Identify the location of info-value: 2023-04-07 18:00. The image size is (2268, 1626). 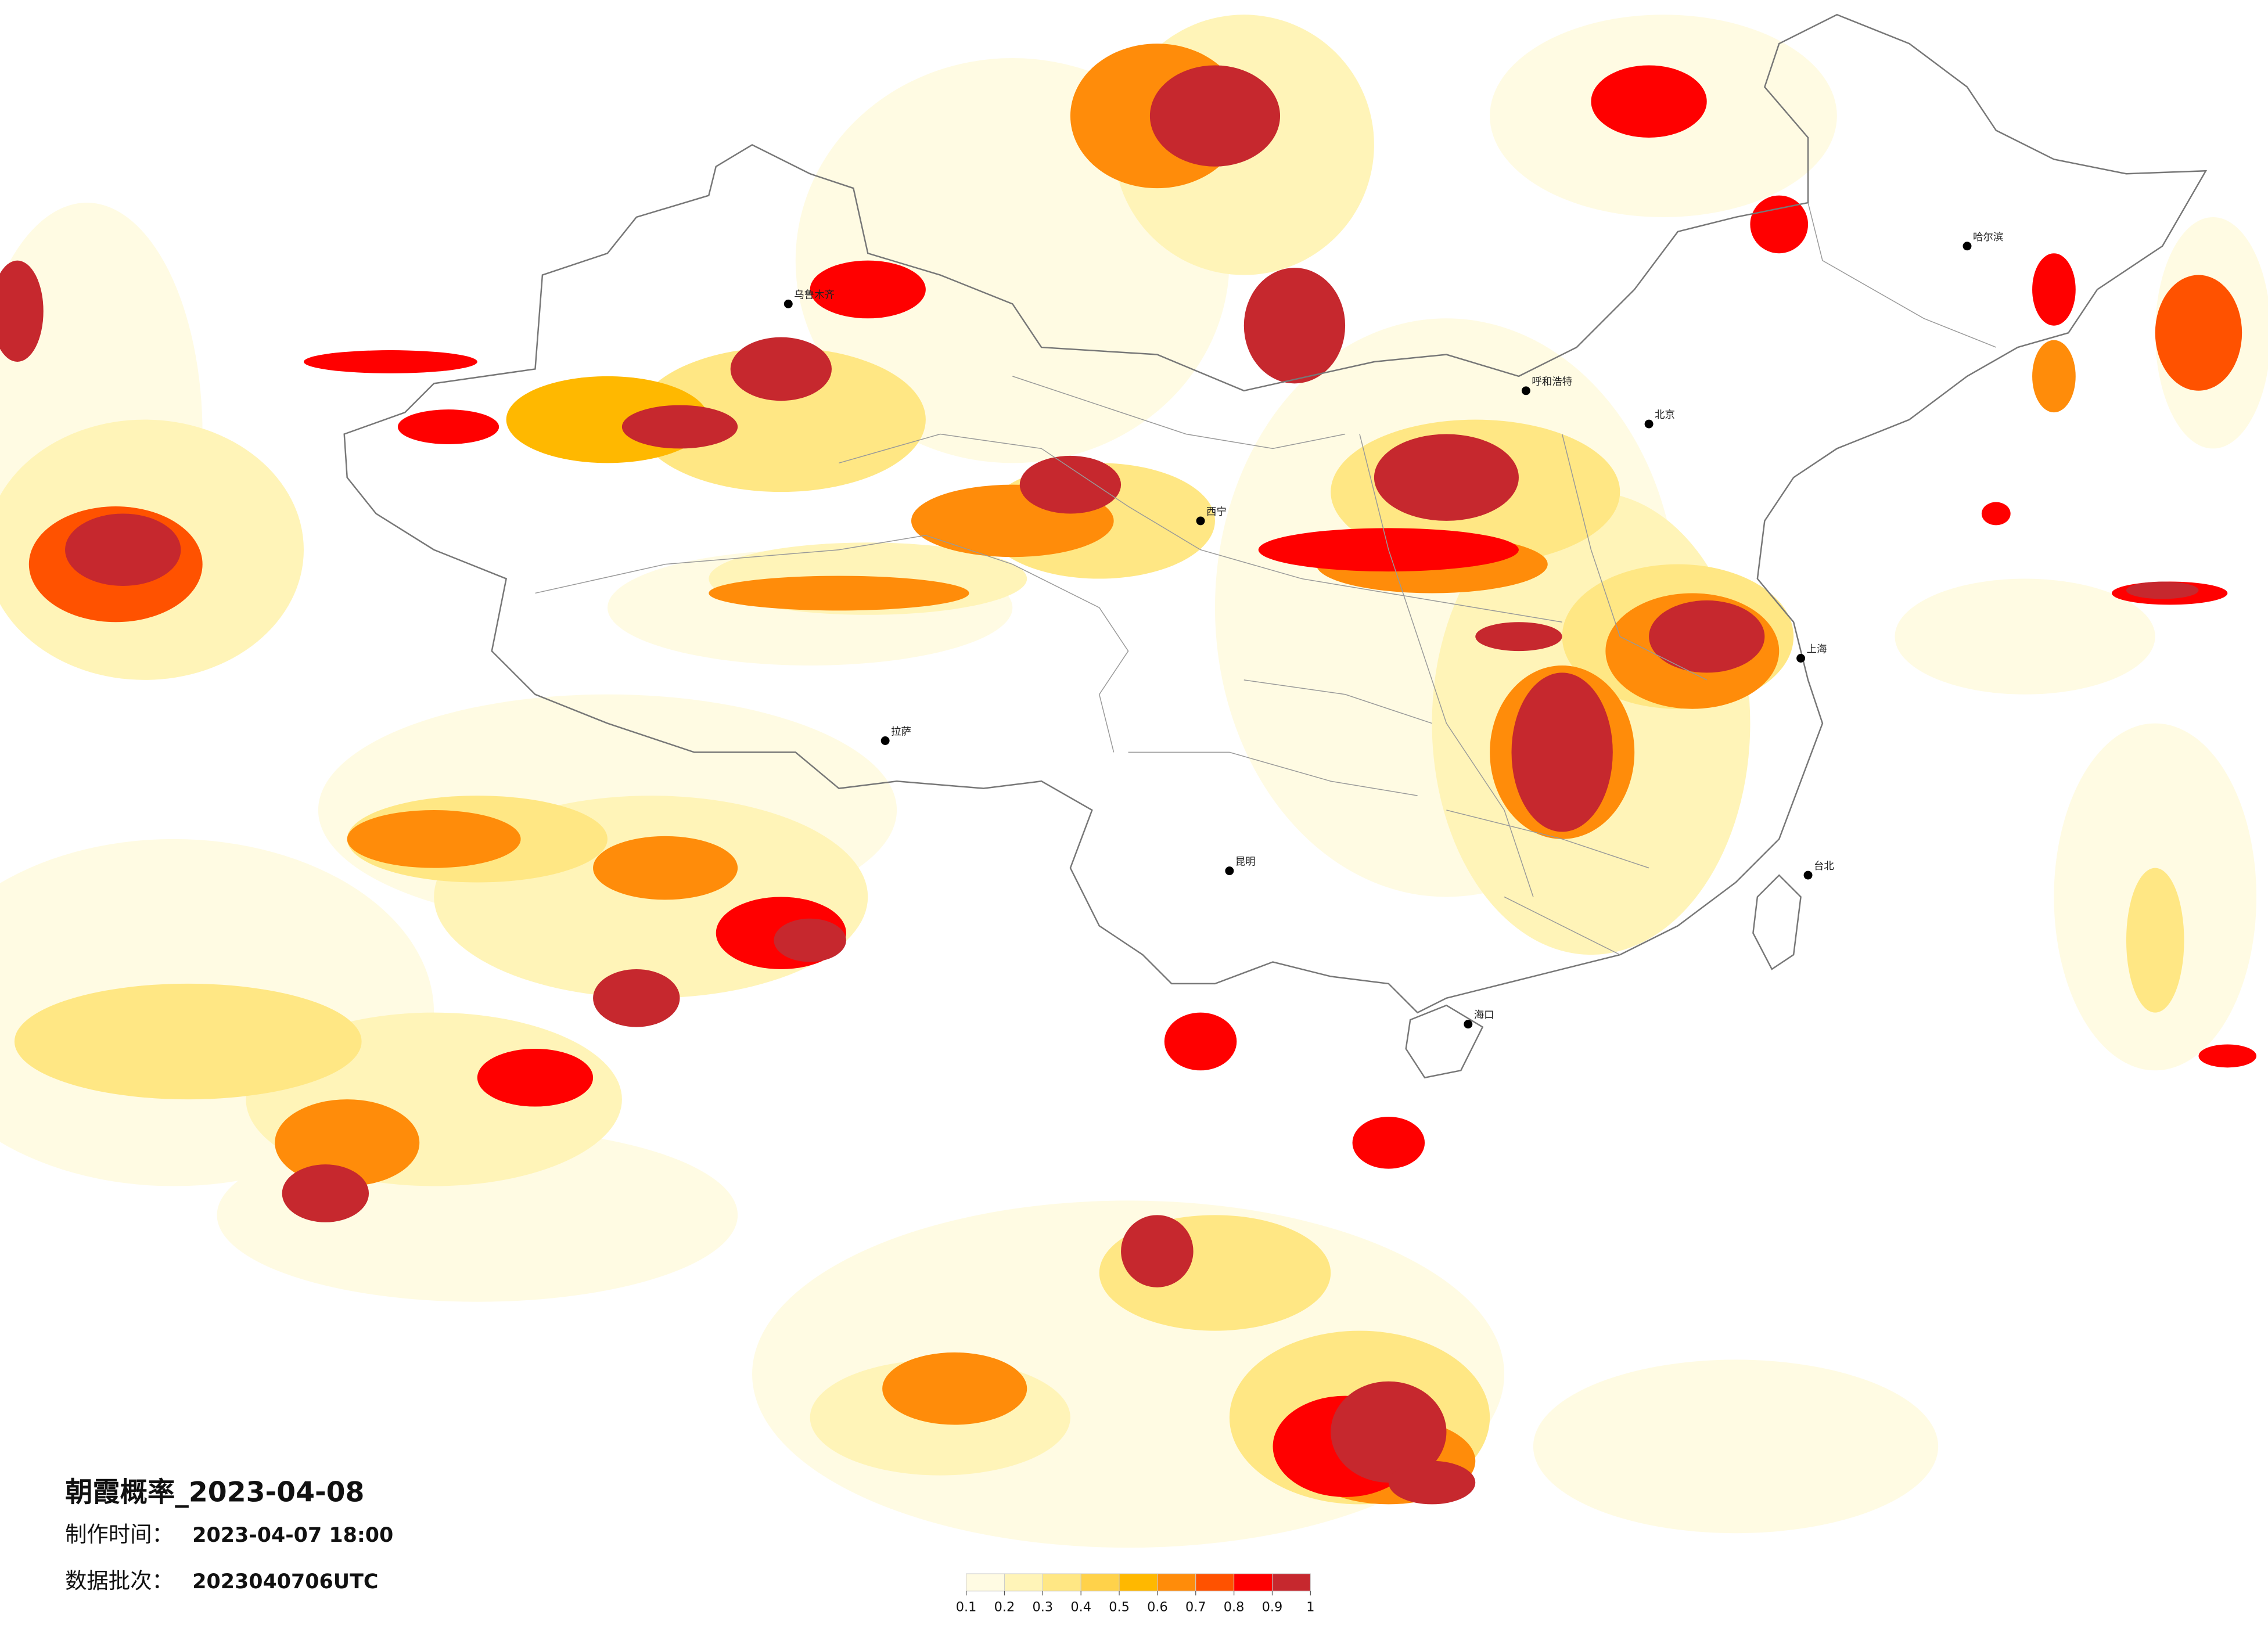
(292, 1535).